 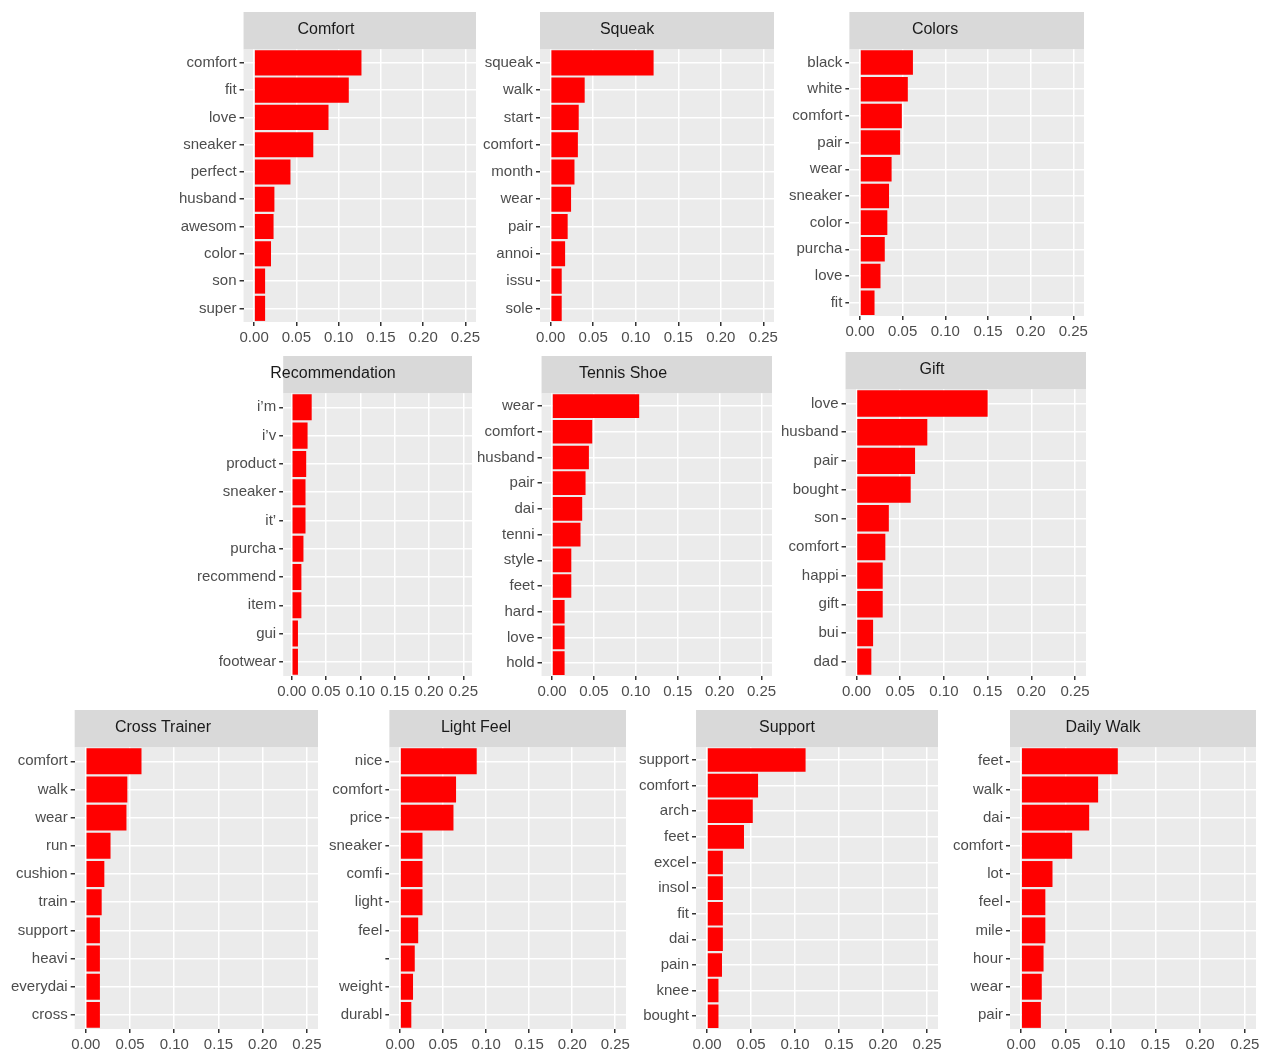 I want to click on y-tick-label: train, so click(x=53, y=901).